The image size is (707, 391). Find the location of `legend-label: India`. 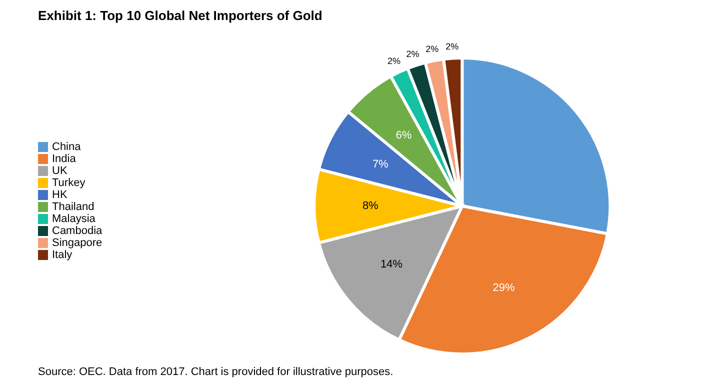

legend-label: India is located at coordinates (64, 158).